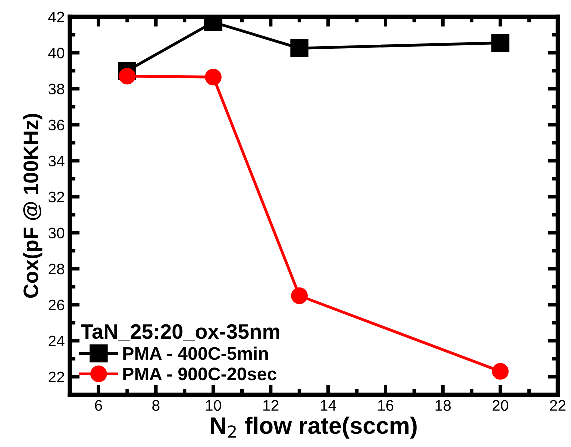 The height and width of the screenshot is (447, 571). I want to click on x-tick-label: 8, so click(156, 406).